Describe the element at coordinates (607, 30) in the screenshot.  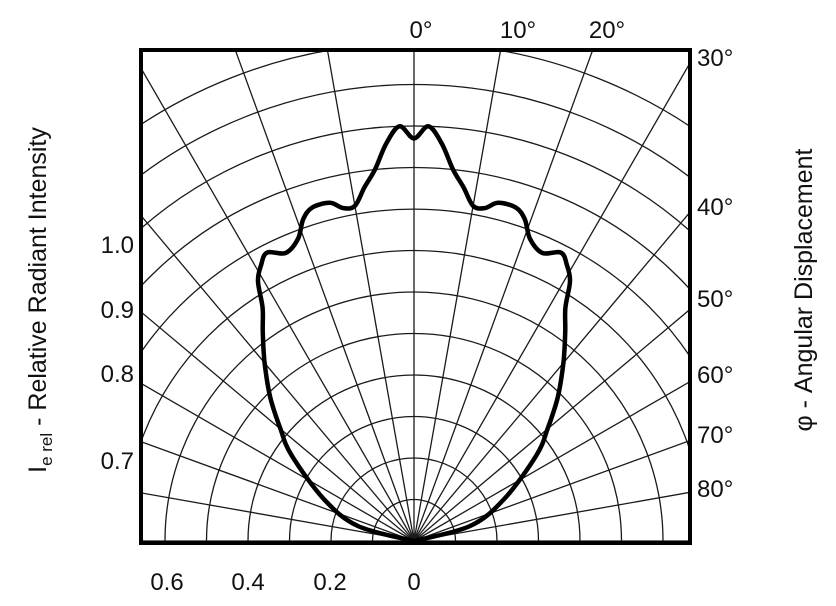
I see `top-angle-label-20: 20°` at that location.